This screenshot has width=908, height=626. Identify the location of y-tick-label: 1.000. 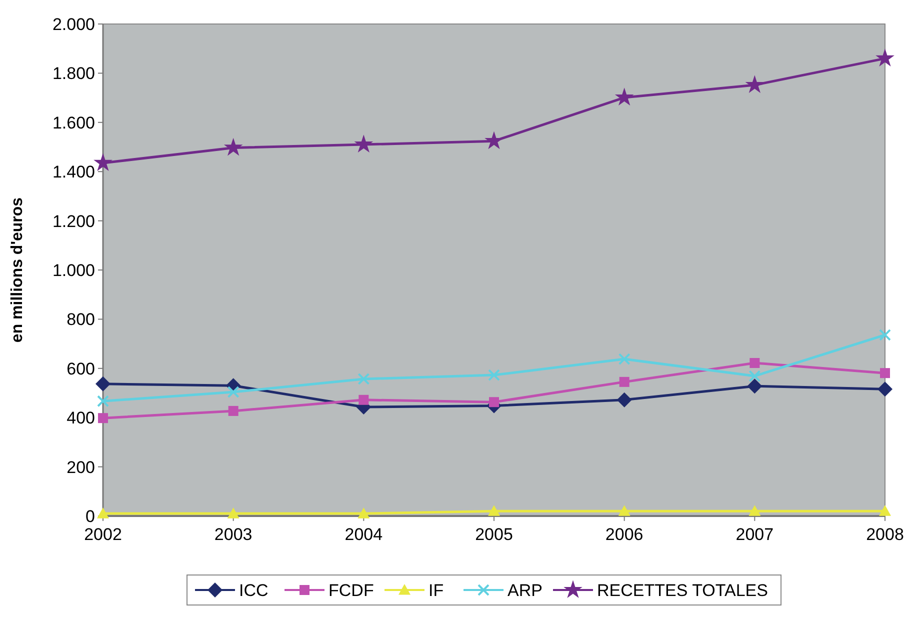
(73, 270).